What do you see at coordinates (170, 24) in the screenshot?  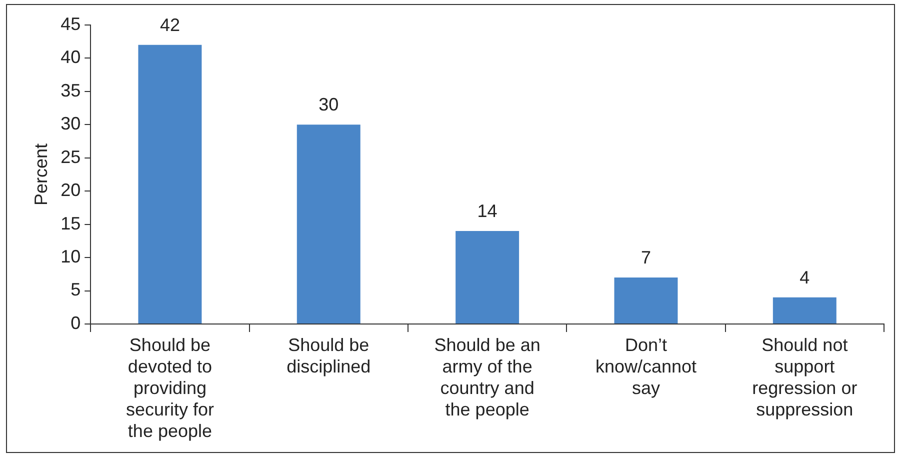 I see `data-label: 42` at bounding box center [170, 24].